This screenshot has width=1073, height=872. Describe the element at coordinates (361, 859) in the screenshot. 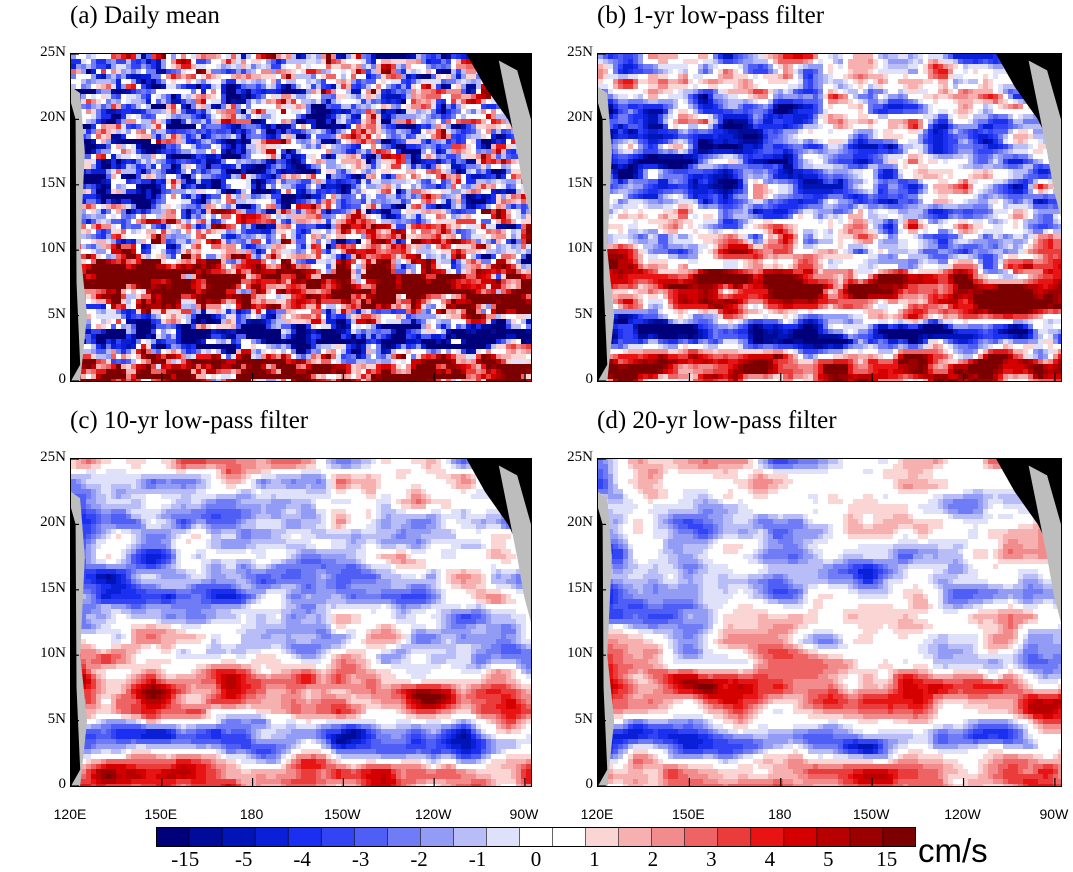

I see `colorbar-label: -3` at that location.